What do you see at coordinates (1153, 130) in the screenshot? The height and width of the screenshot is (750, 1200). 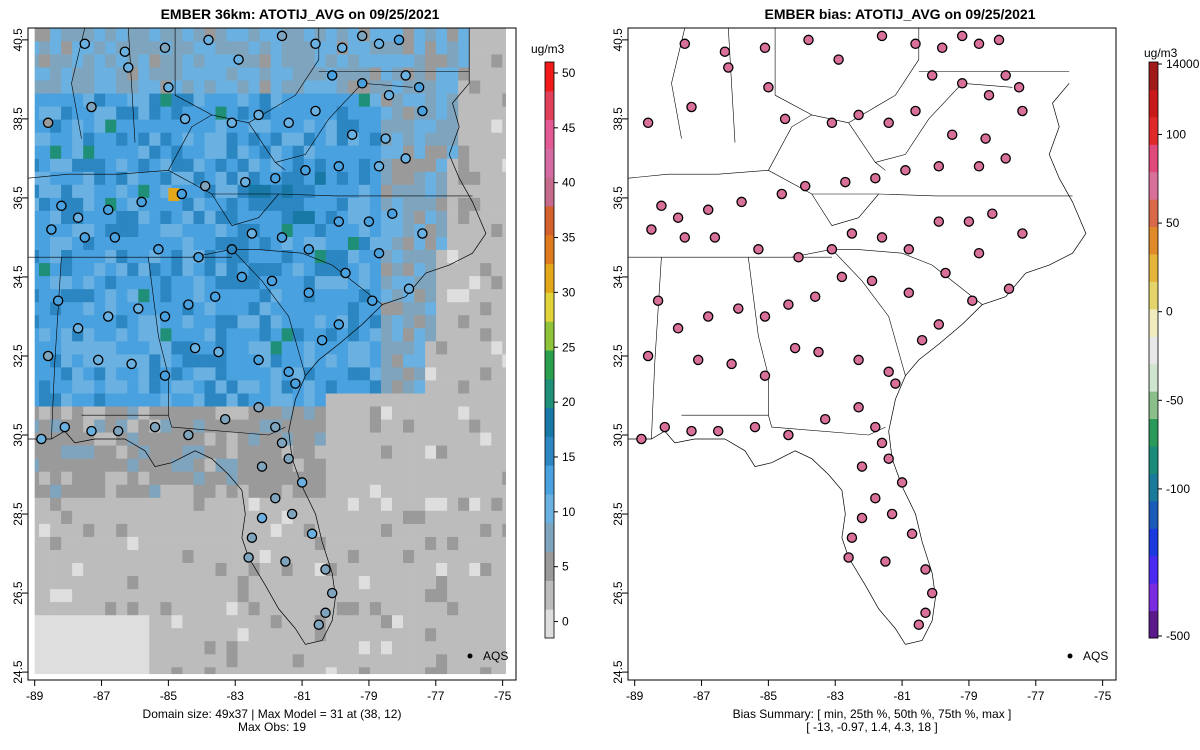 I see `colorbar-segment` at bounding box center [1153, 130].